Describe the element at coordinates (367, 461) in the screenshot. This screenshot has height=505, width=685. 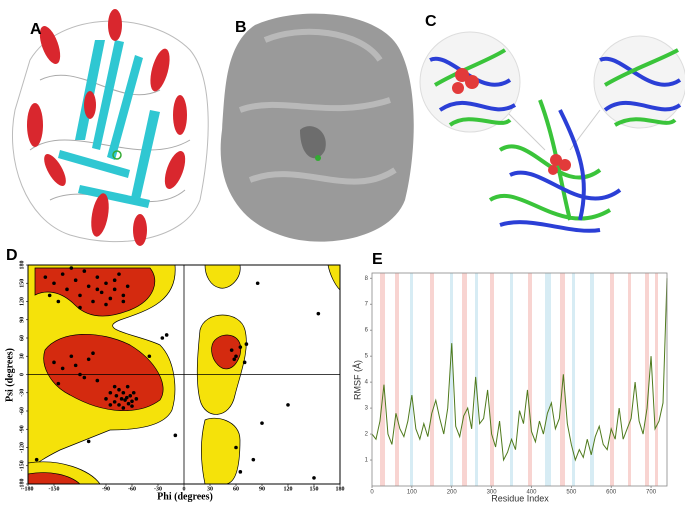
I see `y-tick-label: 1` at that location.